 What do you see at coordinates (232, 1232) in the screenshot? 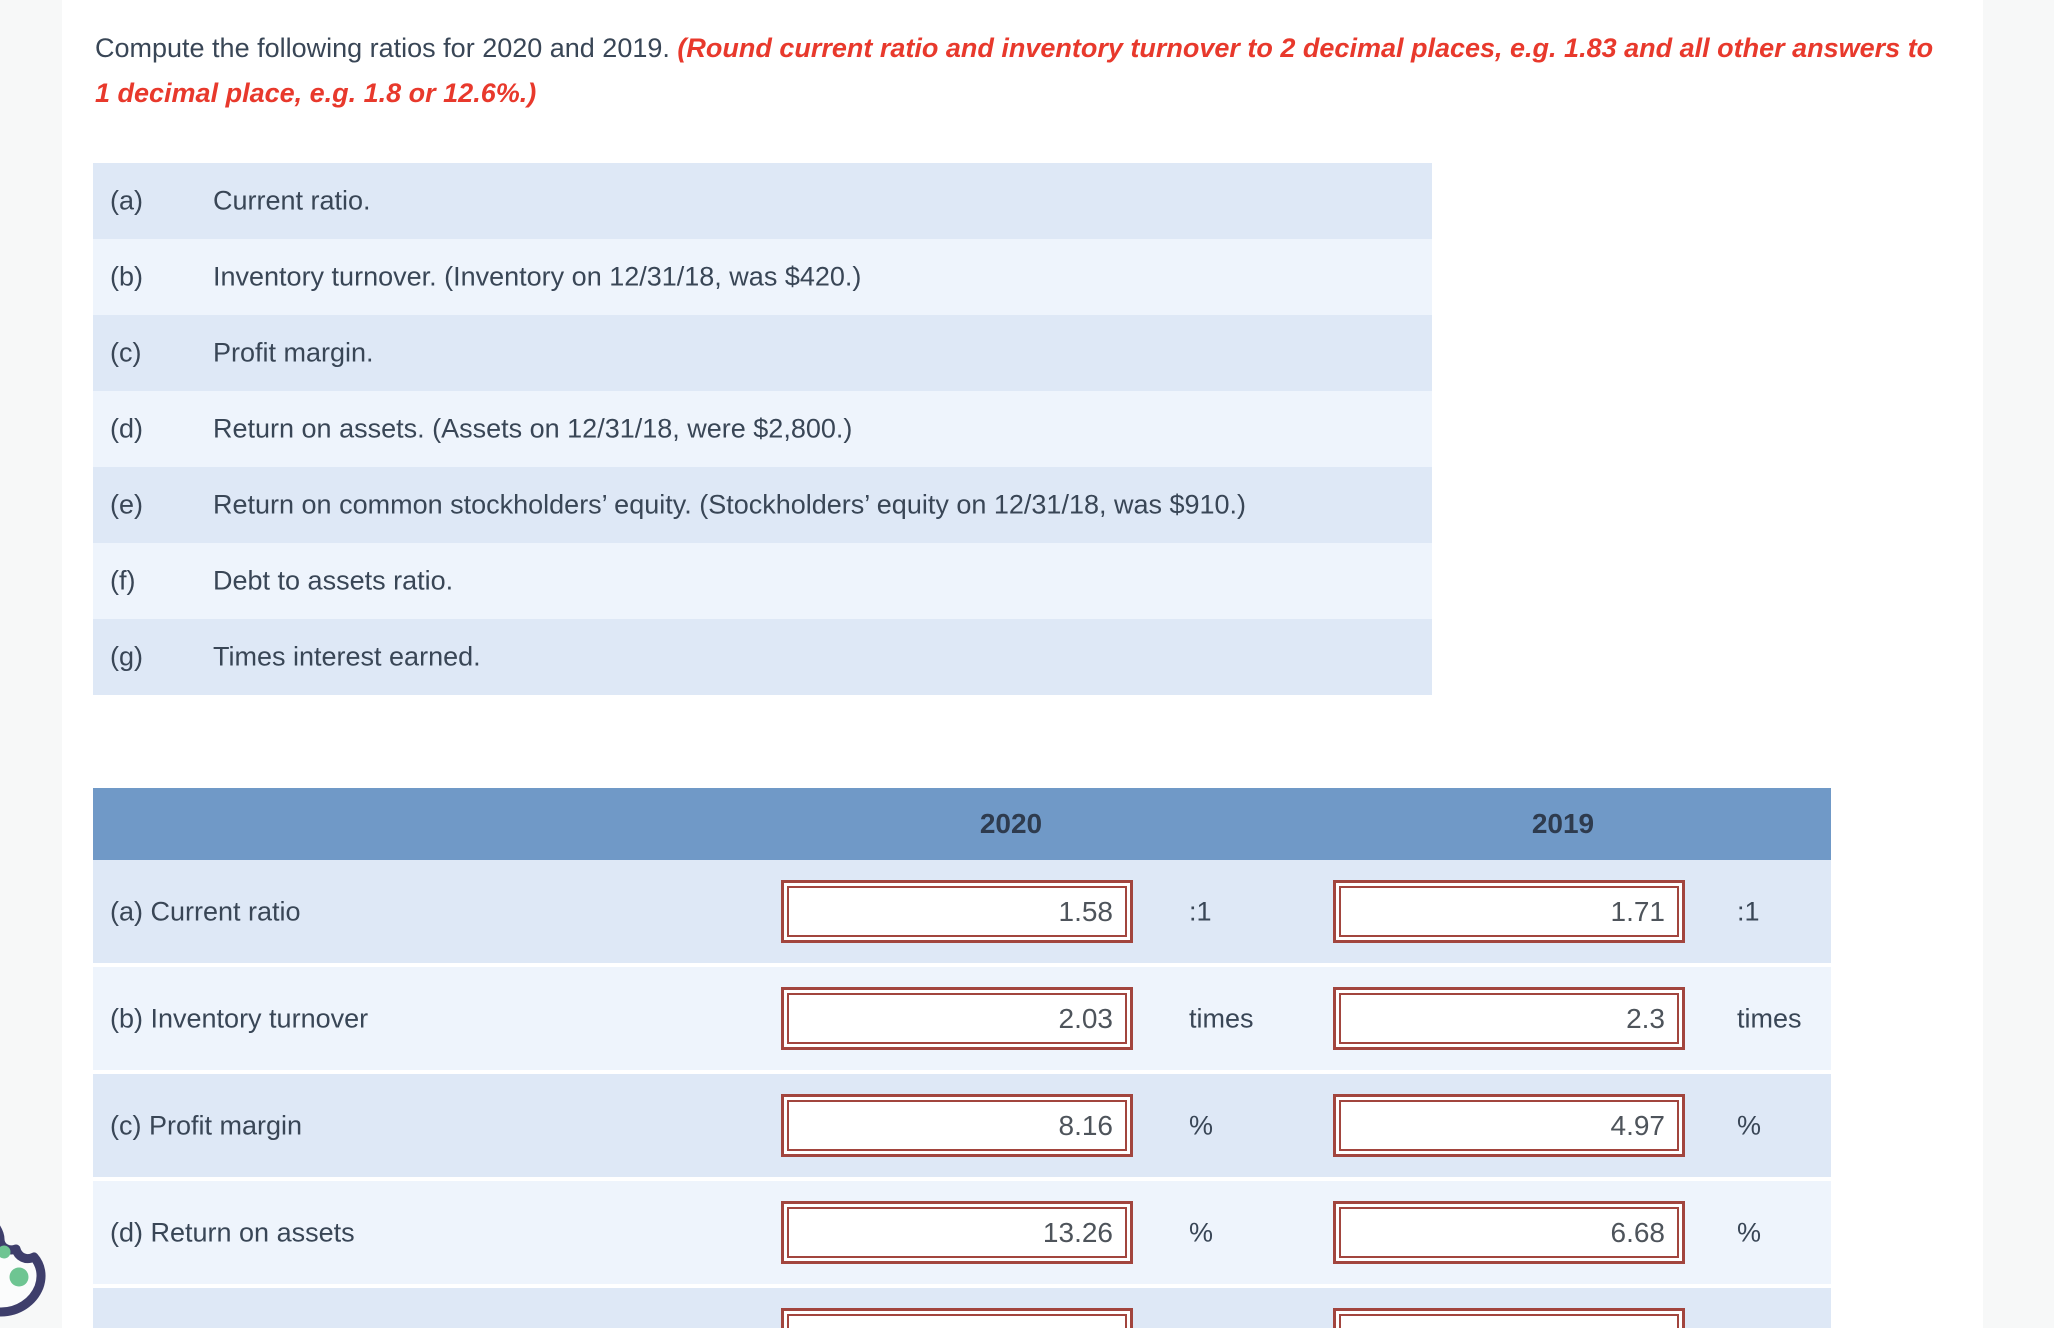
I see `row-label: (d) Return on assets` at bounding box center [232, 1232].